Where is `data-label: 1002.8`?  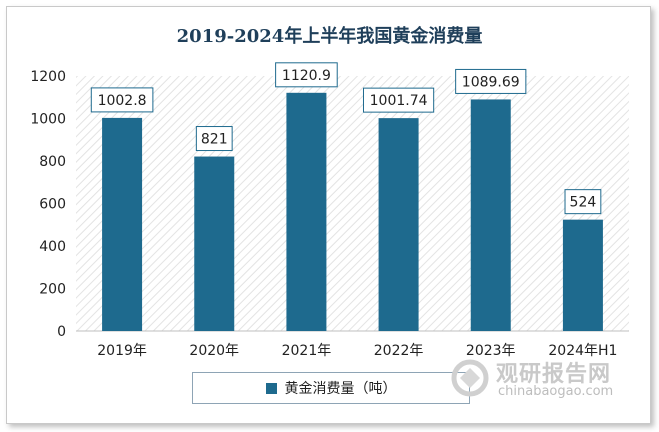 data-label: 1002.8 is located at coordinates (122, 101).